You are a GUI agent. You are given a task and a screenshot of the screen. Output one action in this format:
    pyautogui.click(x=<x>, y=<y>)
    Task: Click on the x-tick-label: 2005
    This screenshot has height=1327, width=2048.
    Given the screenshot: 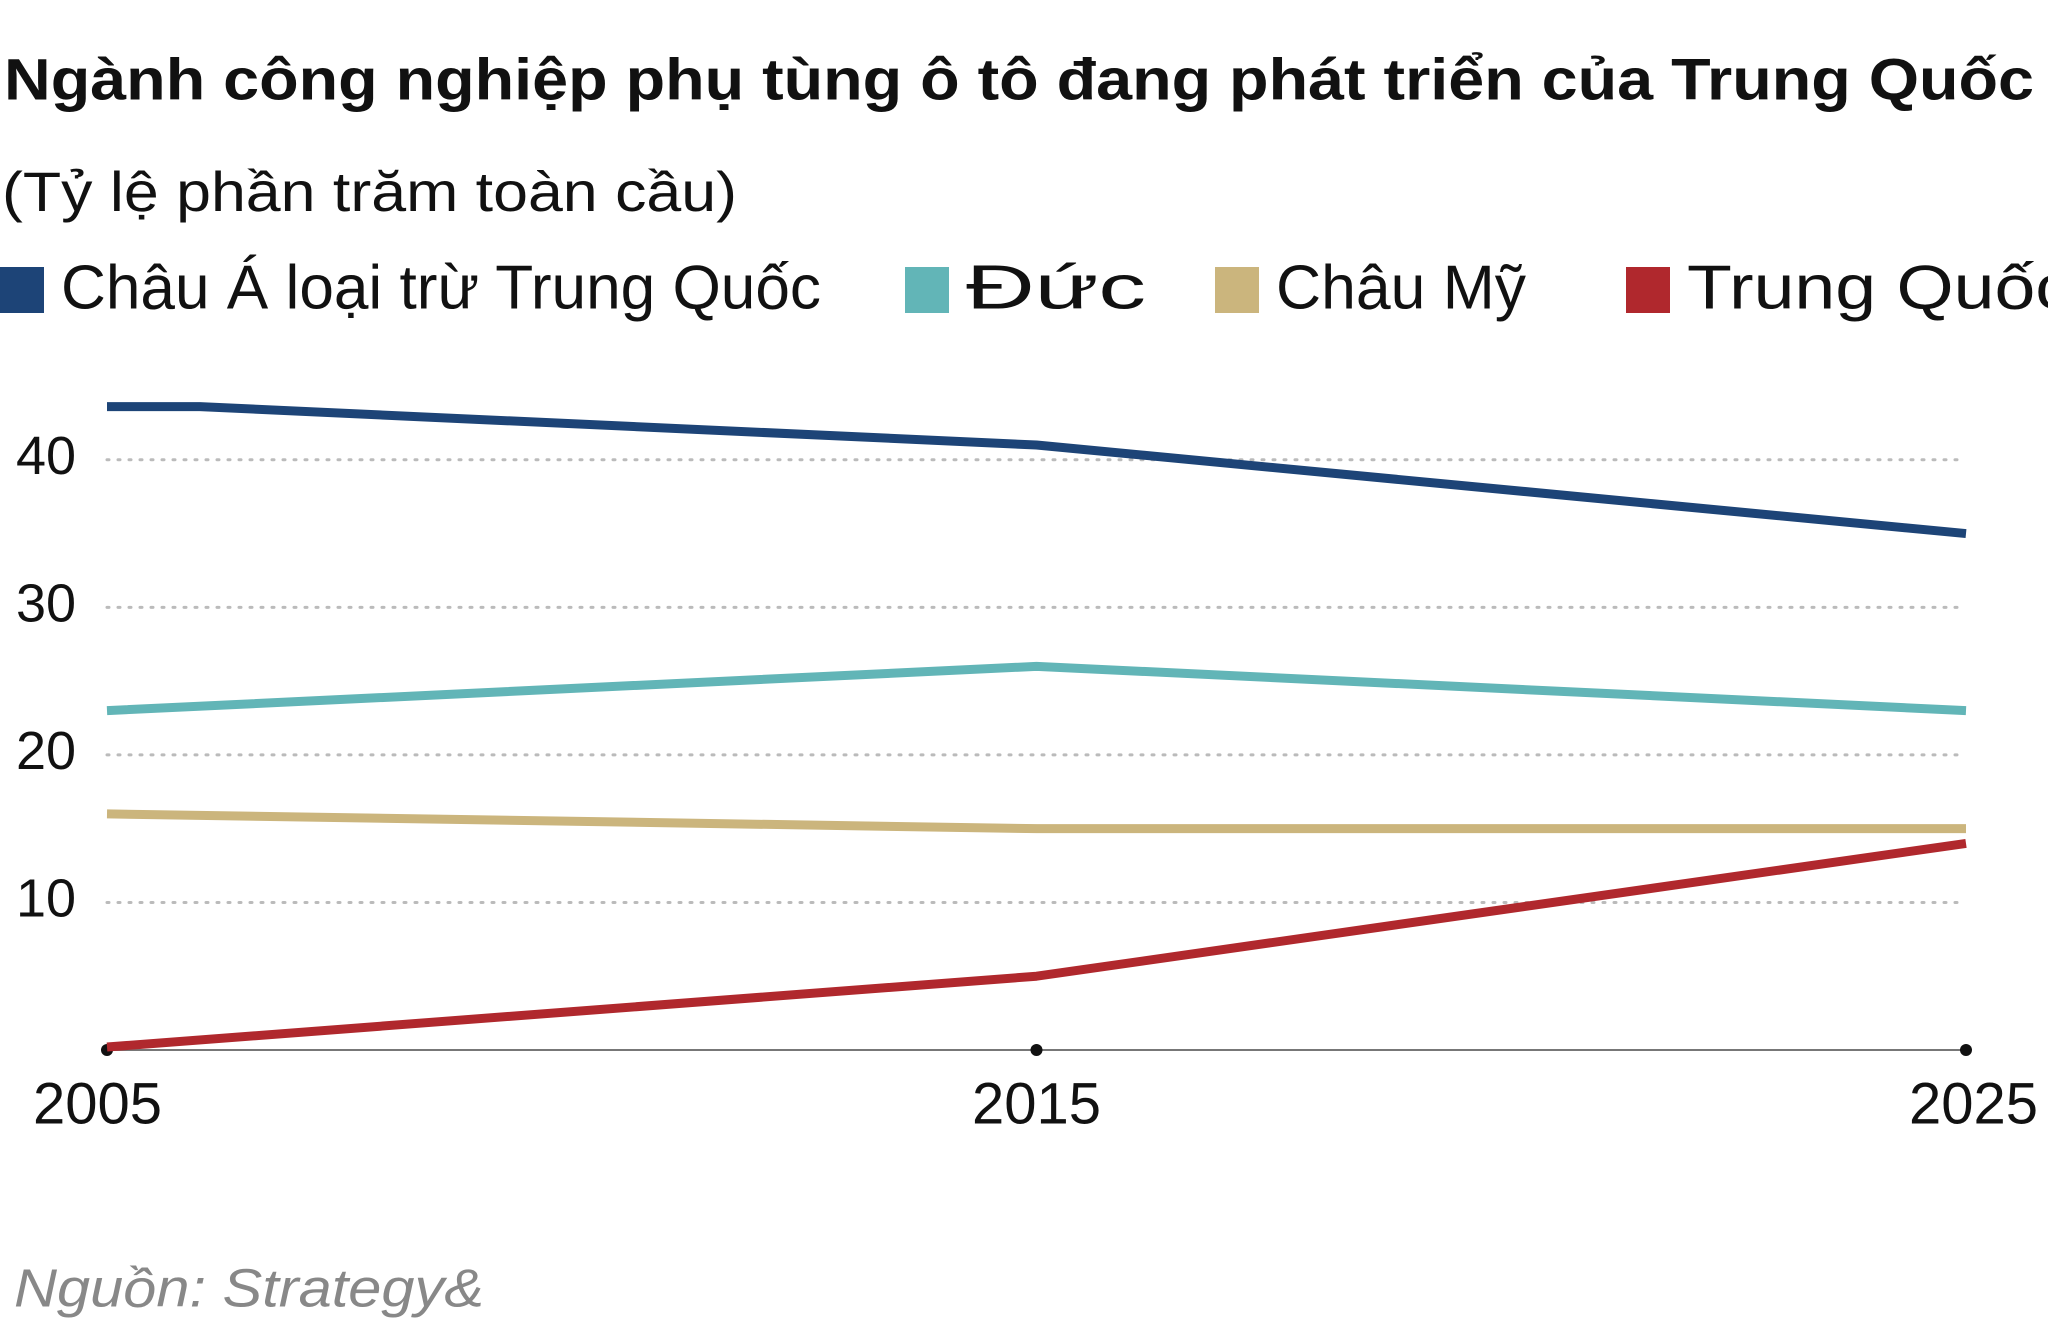 What is the action you would take?
    pyautogui.click(x=97, y=1103)
    